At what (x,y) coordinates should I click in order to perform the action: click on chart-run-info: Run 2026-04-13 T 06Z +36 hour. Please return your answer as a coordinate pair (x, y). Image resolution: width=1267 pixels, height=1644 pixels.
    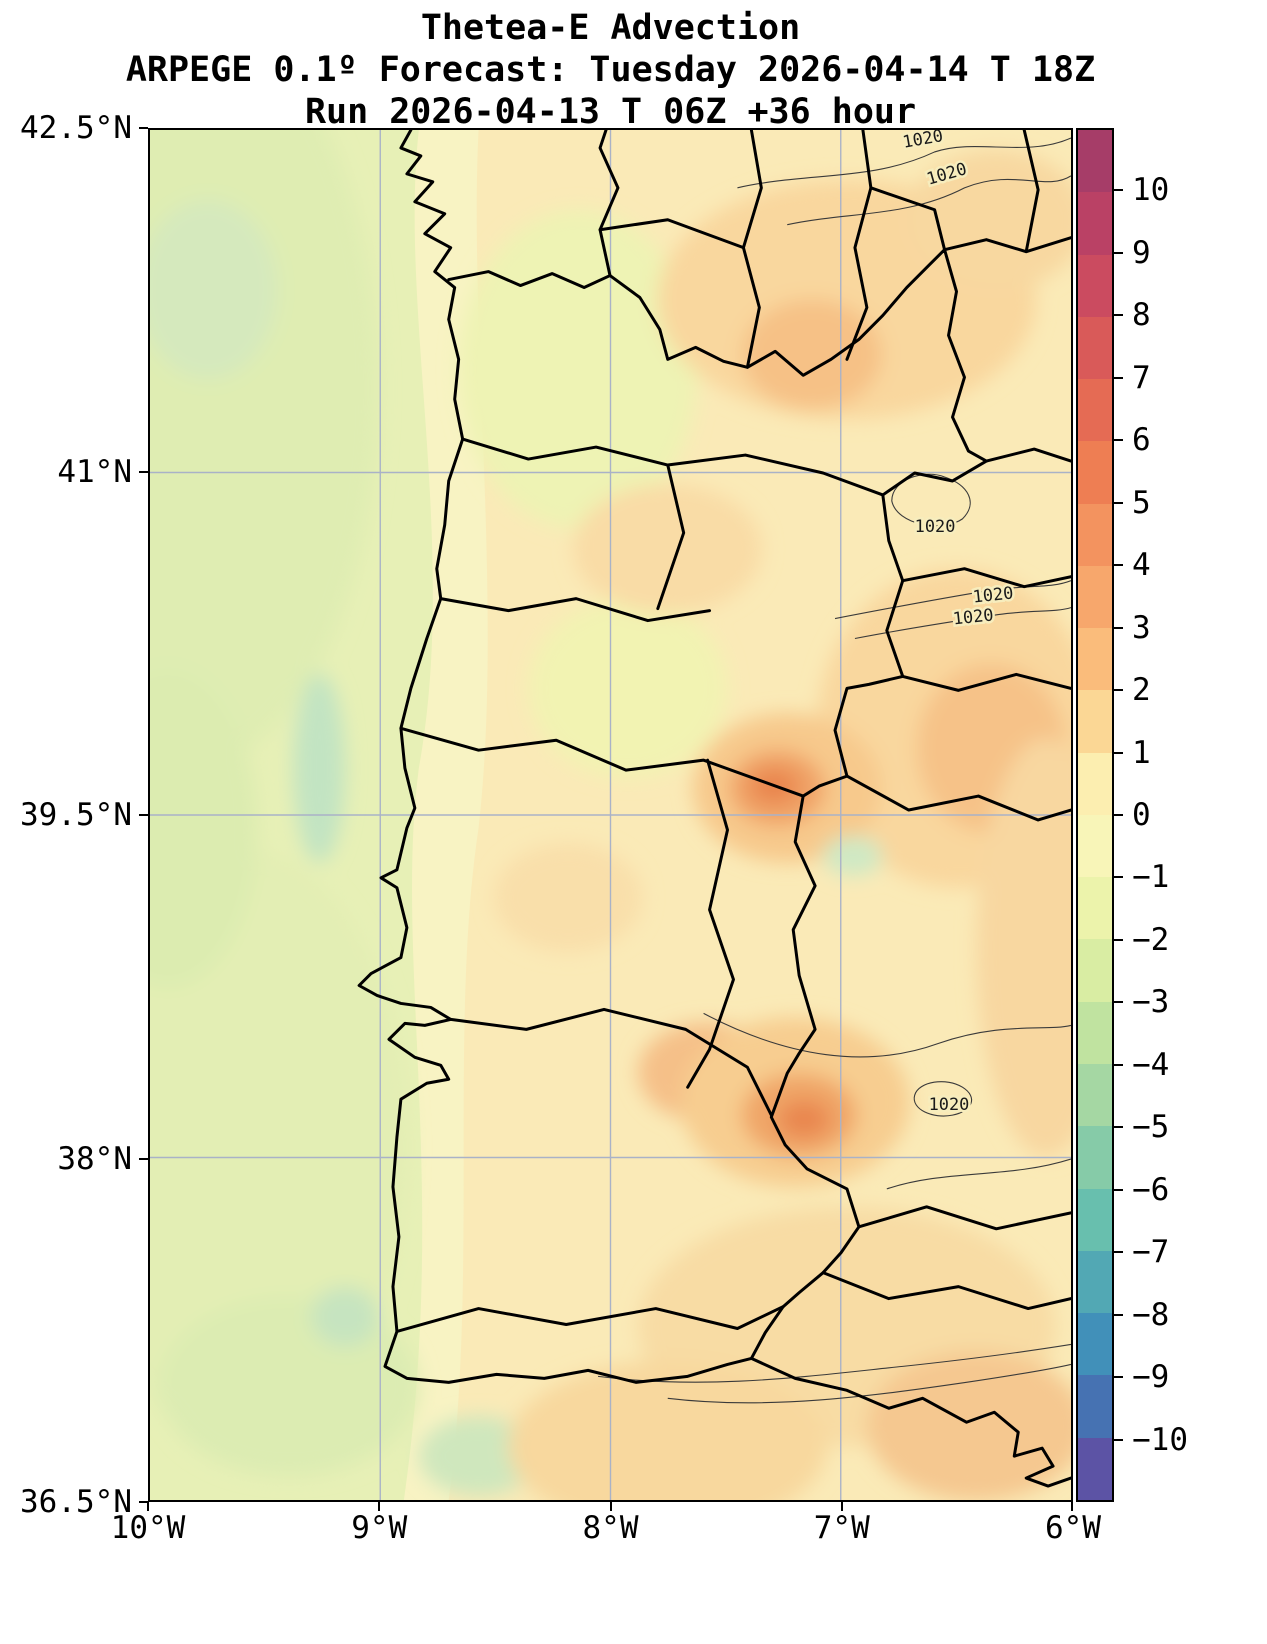
    Looking at the image, I should click on (610, 112).